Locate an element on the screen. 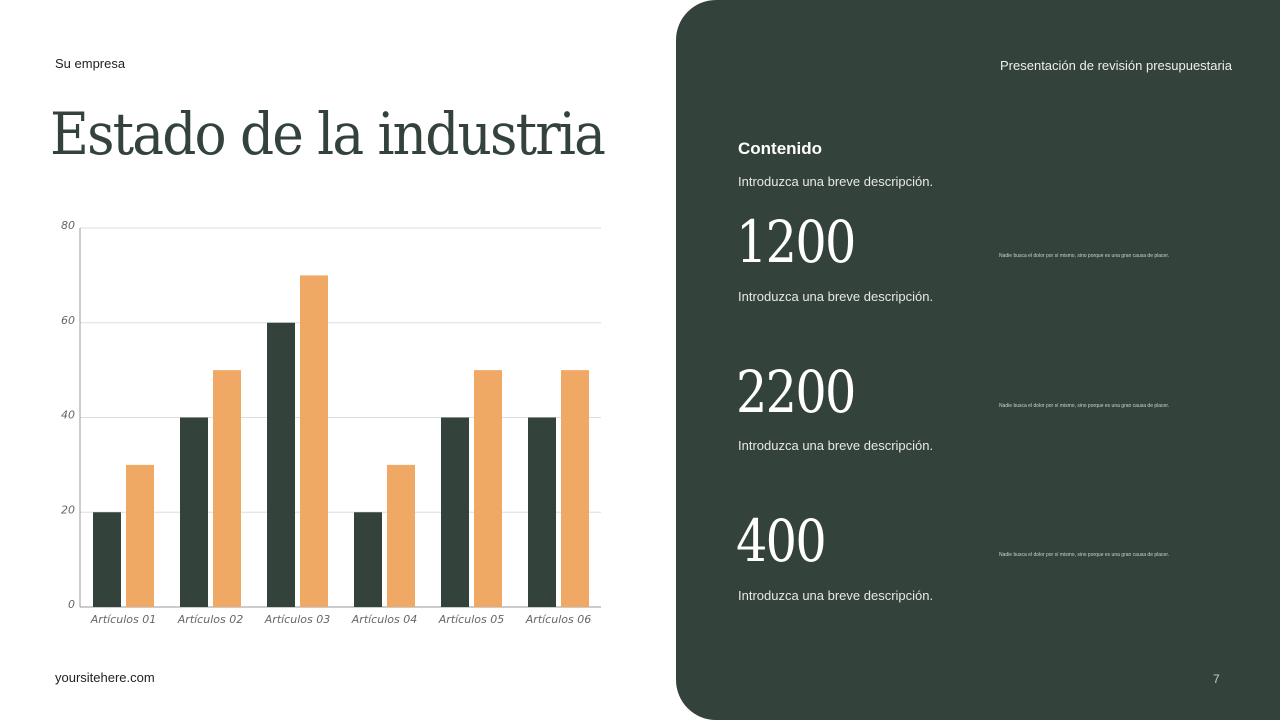 The height and width of the screenshot is (720, 1280). x-tick-label: Artículos 06 is located at coordinates (558, 619).